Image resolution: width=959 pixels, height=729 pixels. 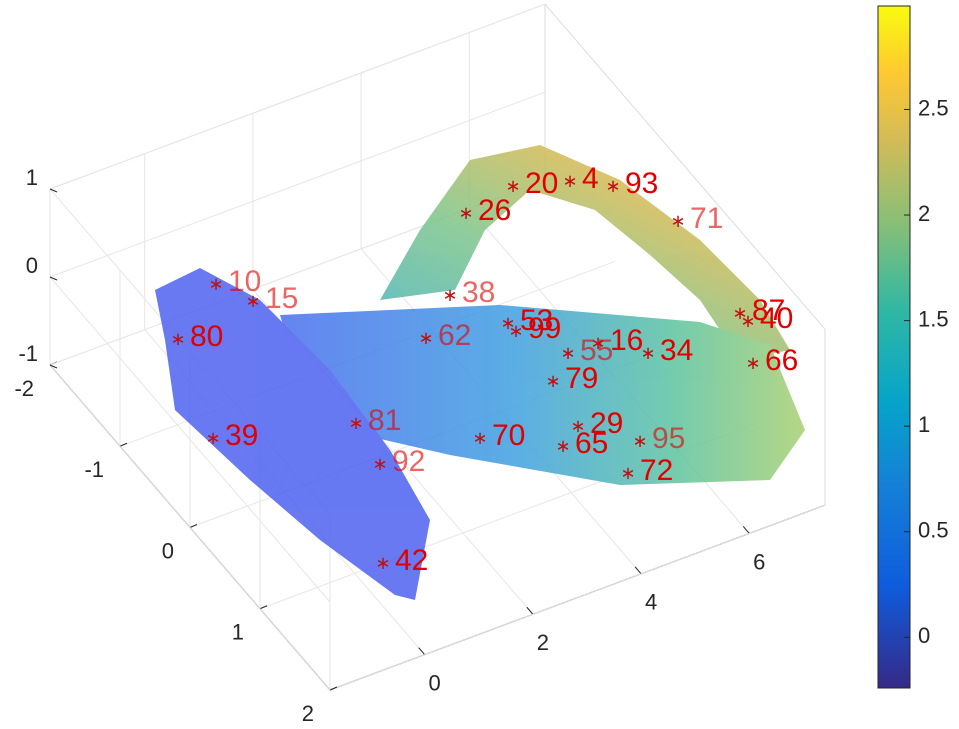 I want to click on point-label: 79, so click(x=581, y=378).